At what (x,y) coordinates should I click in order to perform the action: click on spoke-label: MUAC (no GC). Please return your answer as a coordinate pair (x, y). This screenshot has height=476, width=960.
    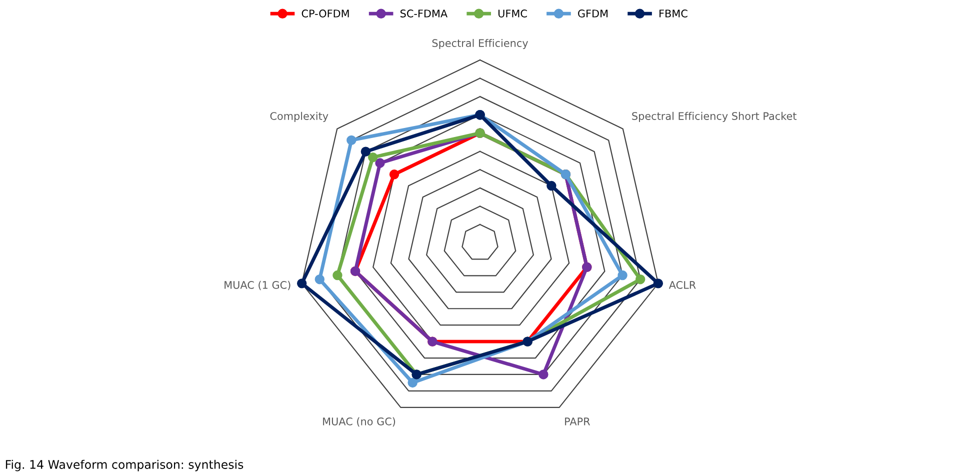
    Looking at the image, I should click on (359, 422).